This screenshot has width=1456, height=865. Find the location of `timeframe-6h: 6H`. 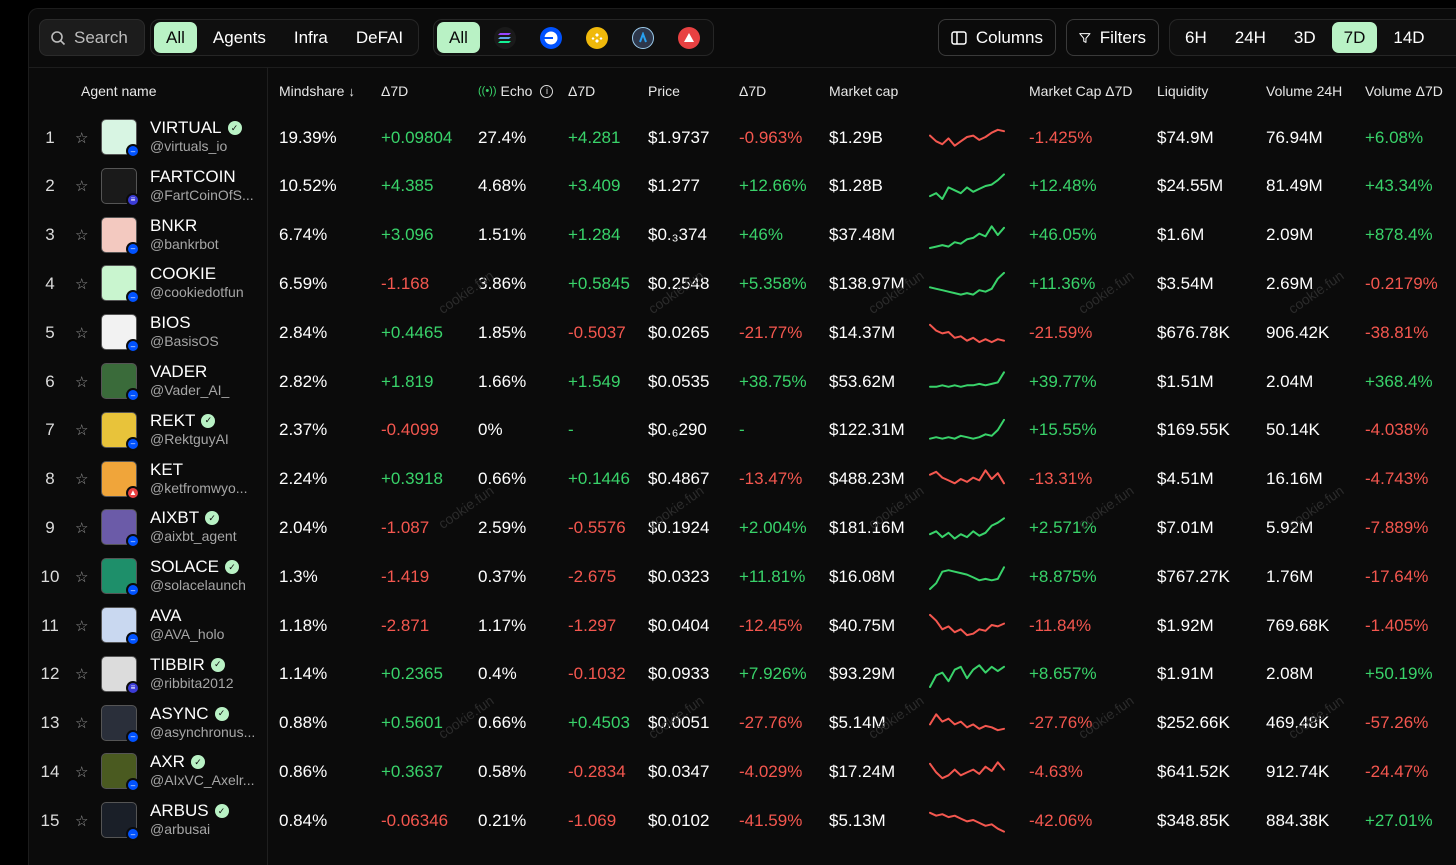

timeframe-6h: 6H is located at coordinates (1196, 37).